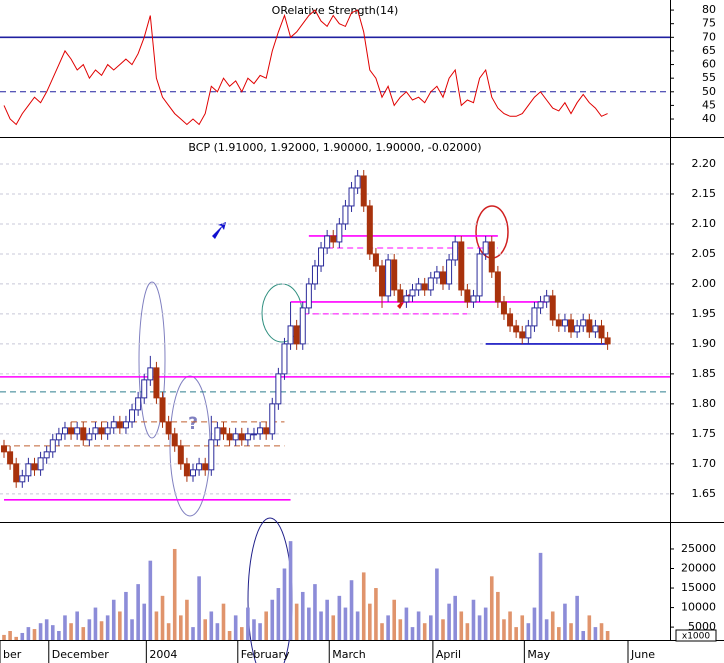 The image size is (724, 663). Describe the element at coordinates (709, 104) in the screenshot. I see `y-tick-label: 45` at that location.